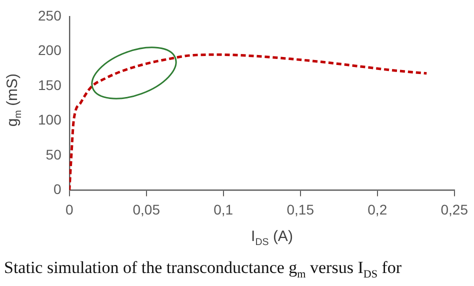  I want to click on x-tick-label: 0,05, so click(146, 209).